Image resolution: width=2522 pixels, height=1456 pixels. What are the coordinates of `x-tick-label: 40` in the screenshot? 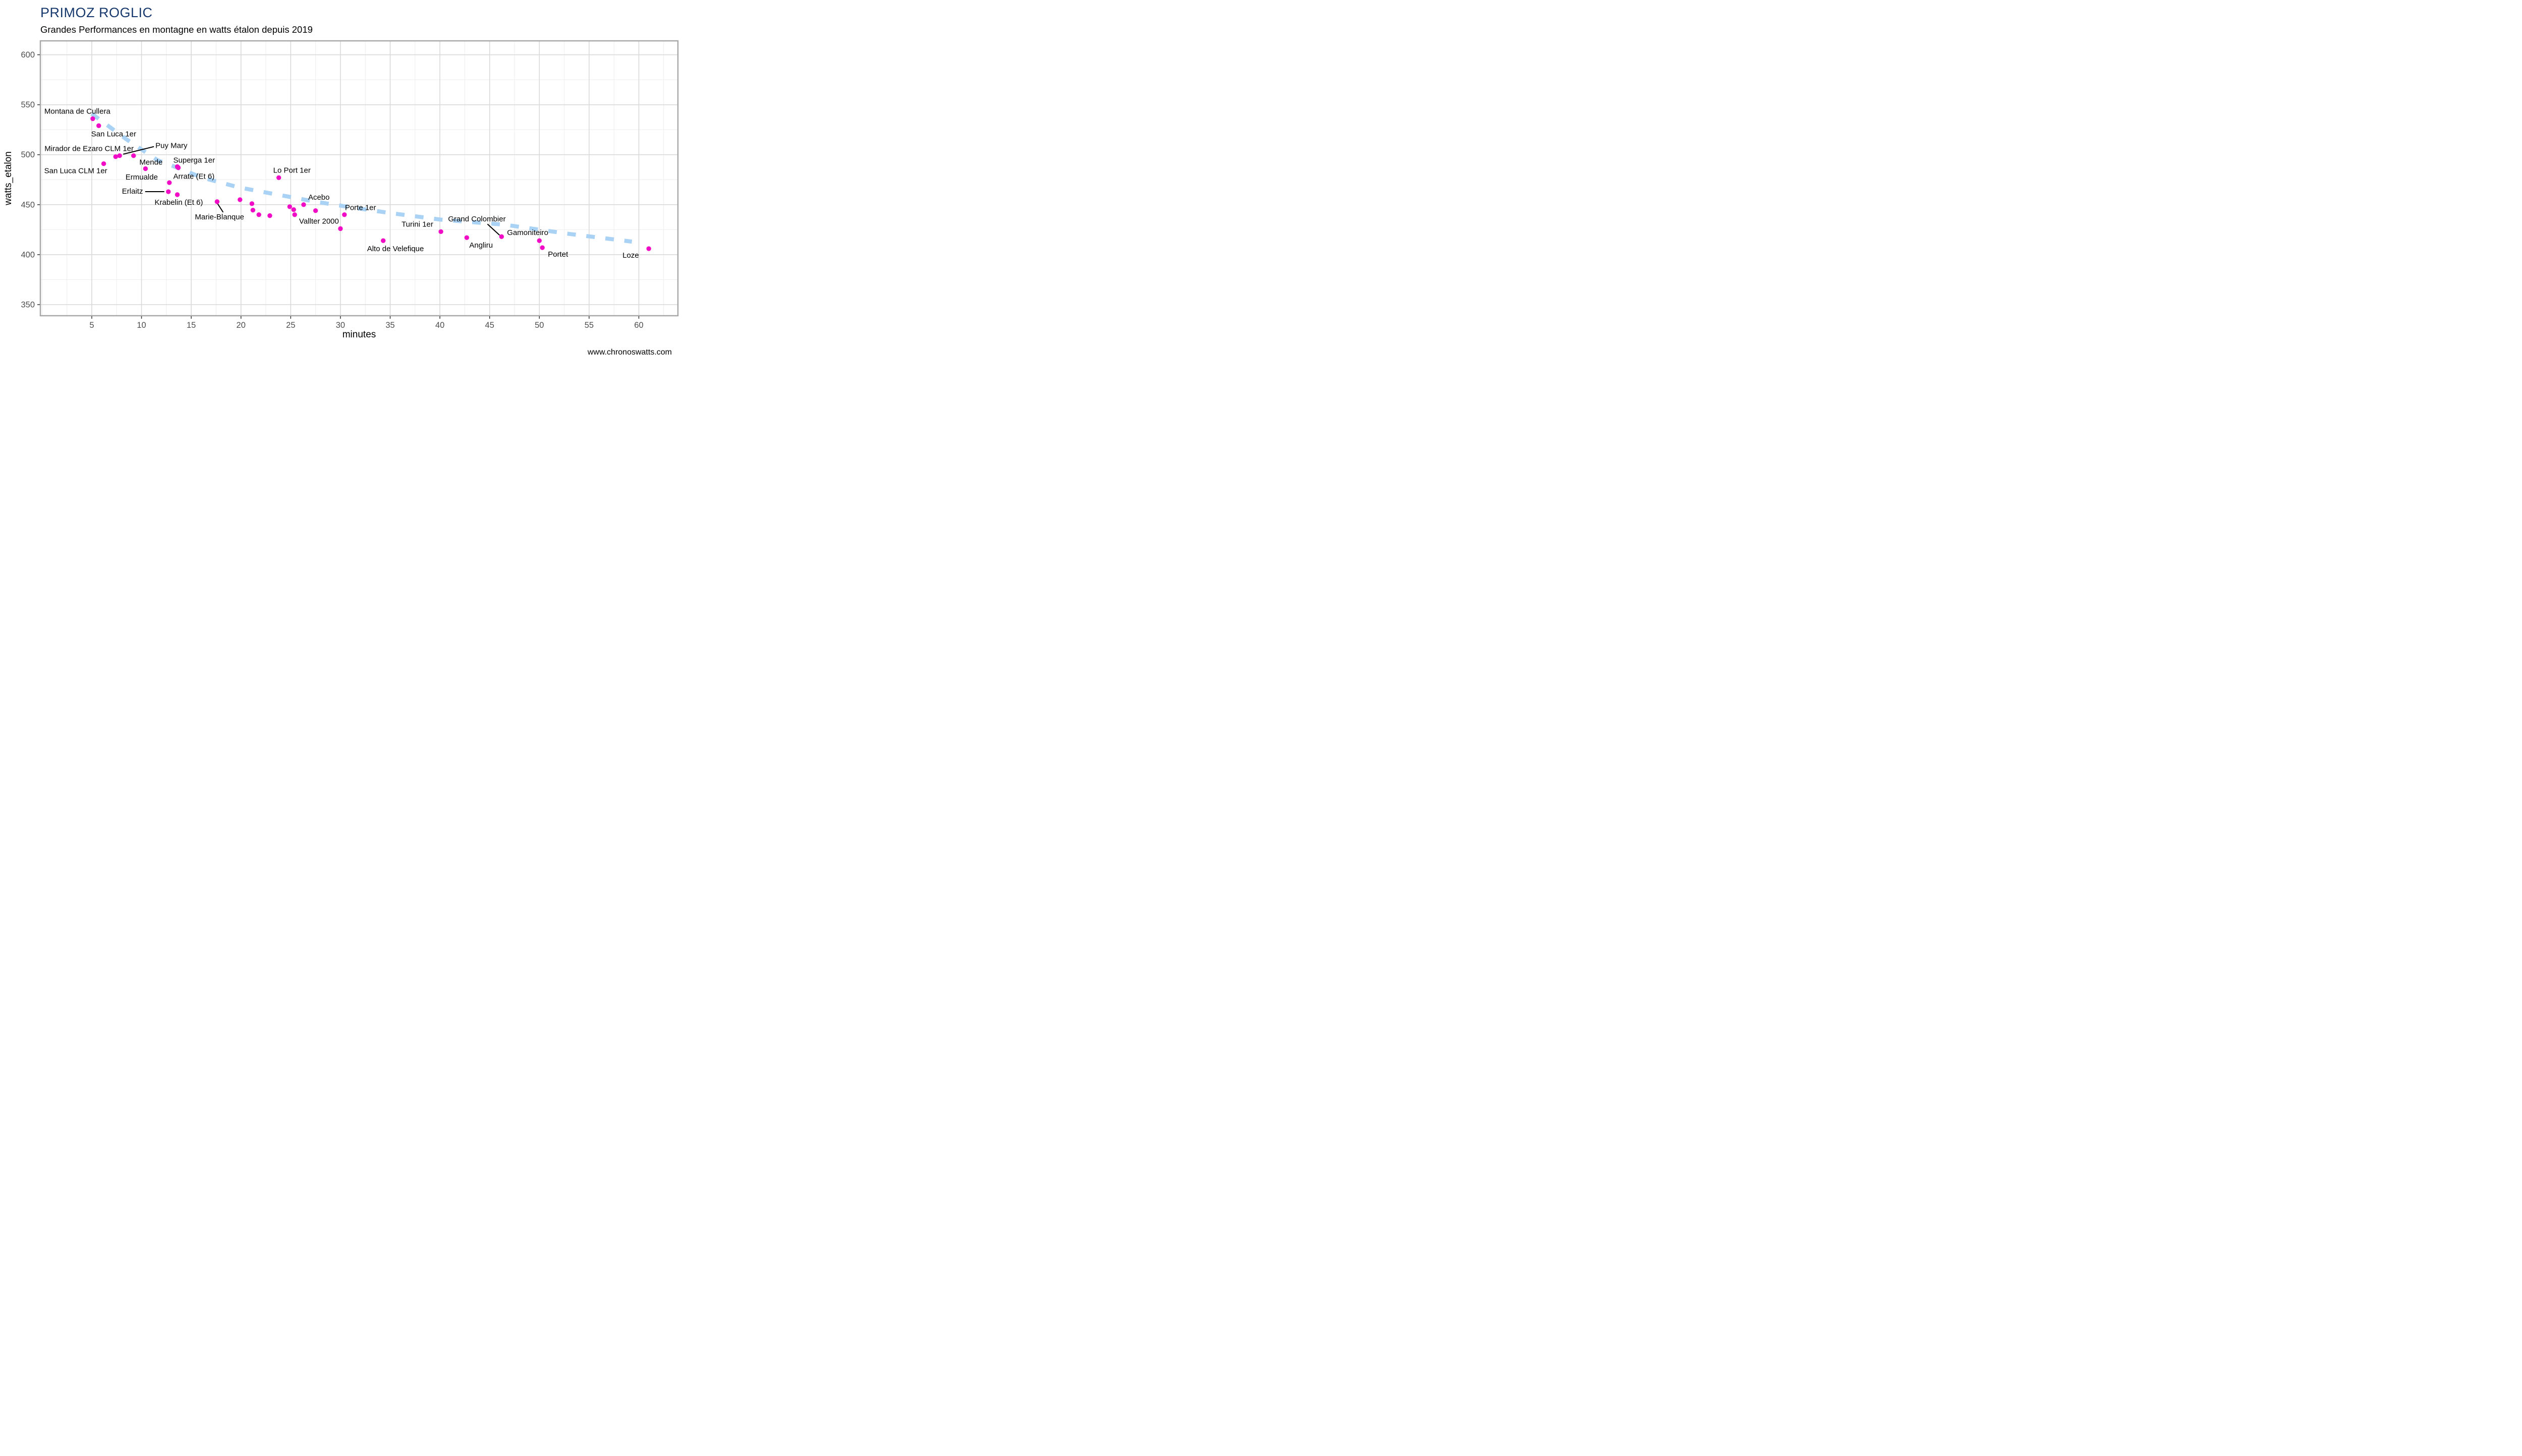 It's located at (439, 325).